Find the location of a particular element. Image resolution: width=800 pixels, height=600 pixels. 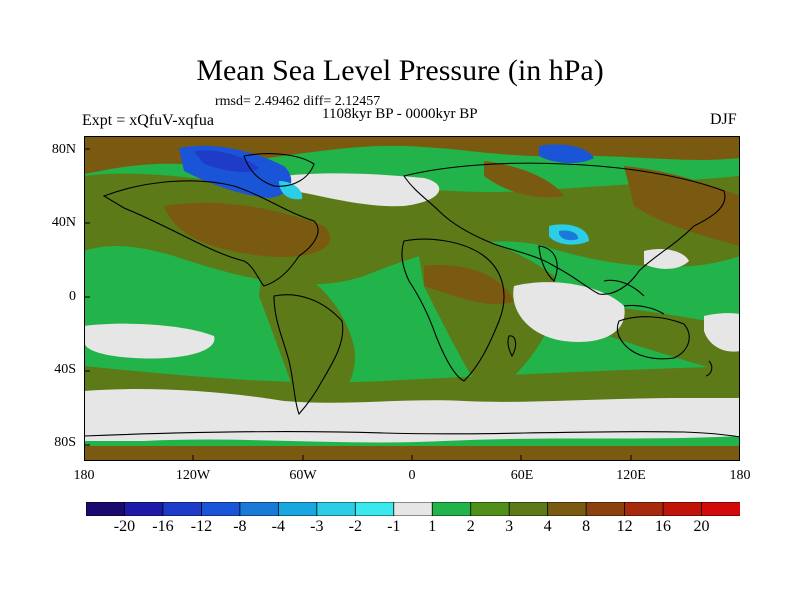

colorbar-label: 3 is located at coordinates (509, 526).